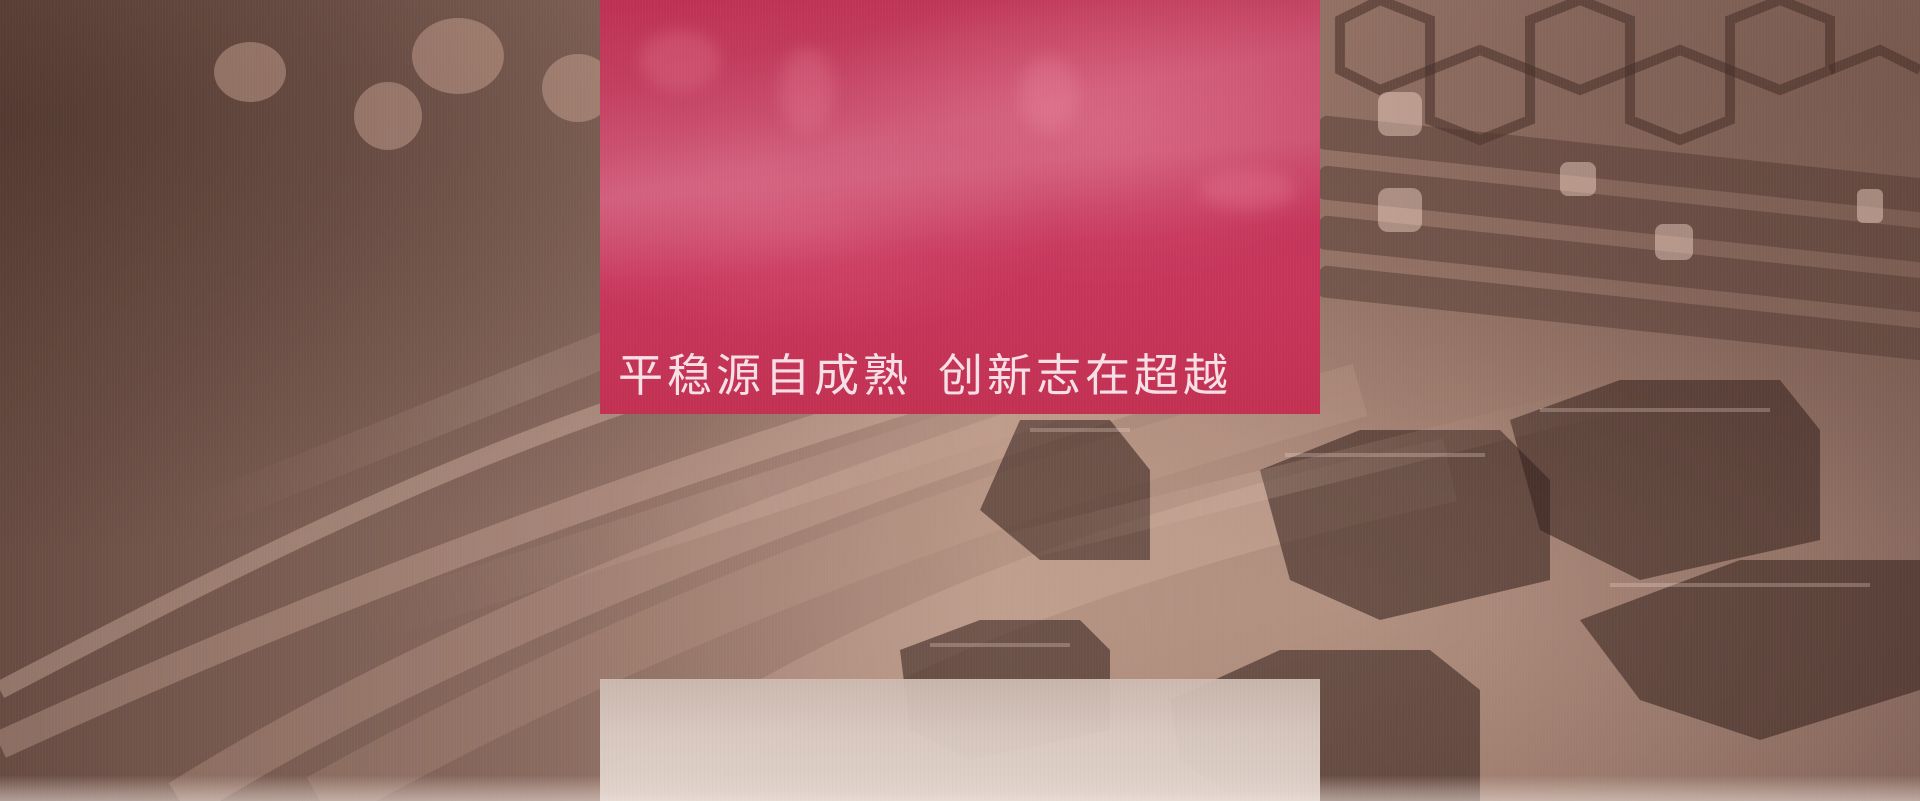 The image size is (1920, 801). What do you see at coordinates (1085, 375) in the screenshot?
I see `hero-slogan-part-2: 创新志在超越` at bounding box center [1085, 375].